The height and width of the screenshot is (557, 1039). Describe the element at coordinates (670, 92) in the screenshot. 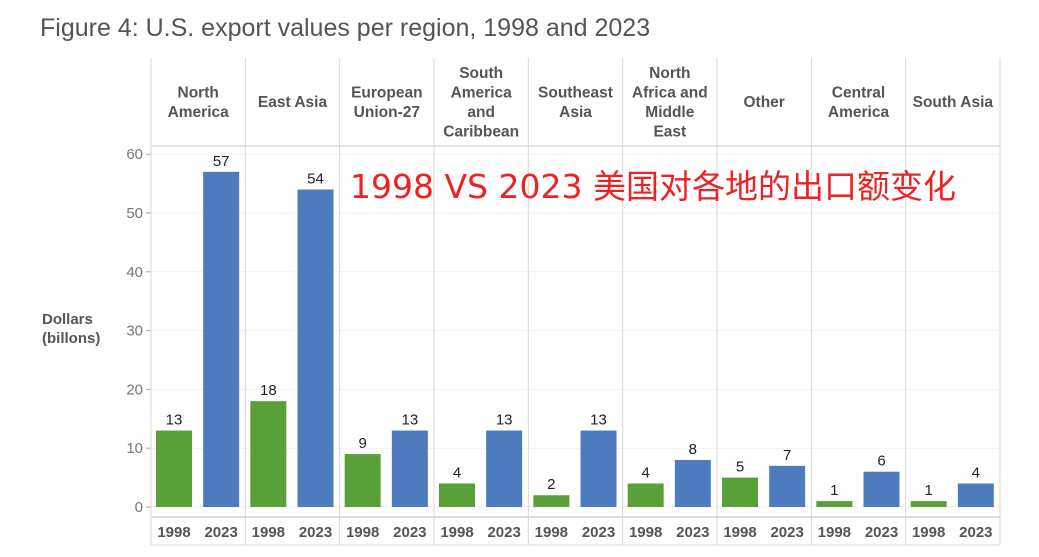

I see `region-label: Africa and` at that location.